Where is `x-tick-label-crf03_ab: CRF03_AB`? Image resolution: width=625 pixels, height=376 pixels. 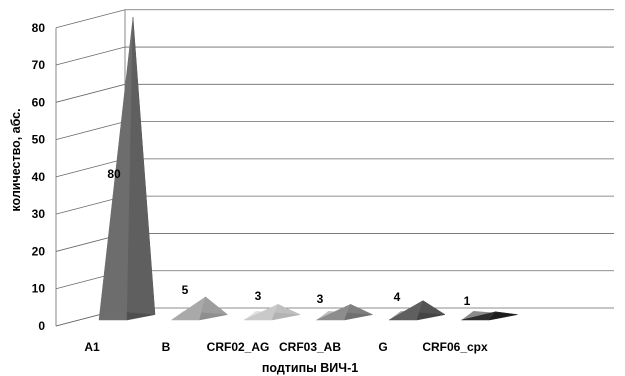
x-tick-label-crf03_ab: CRF03_AB is located at coordinates (310, 347).